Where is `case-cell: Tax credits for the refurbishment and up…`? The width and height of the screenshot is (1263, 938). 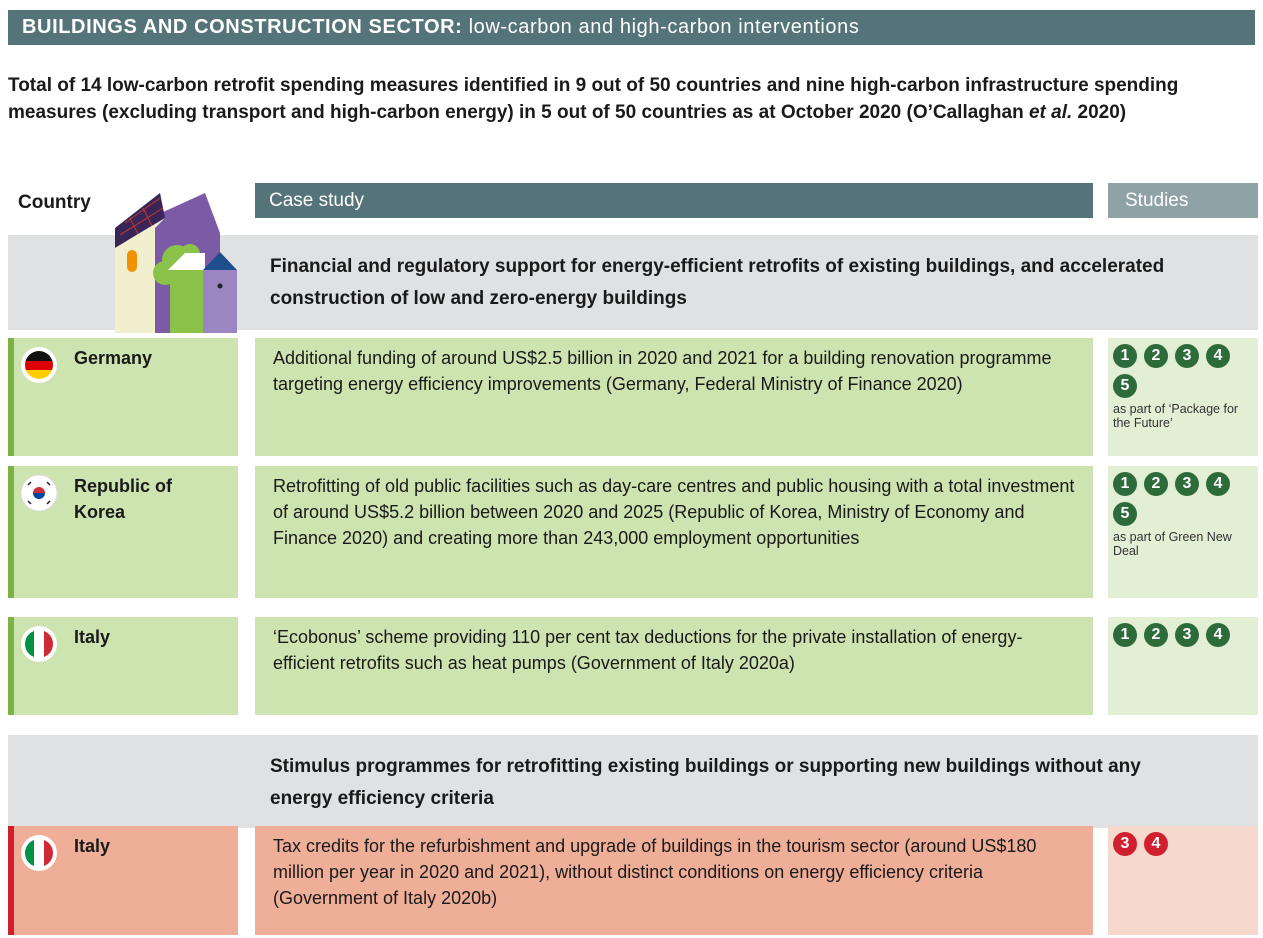
case-cell: Tax credits for the refurbishment and up… is located at coordinates (674, 880).